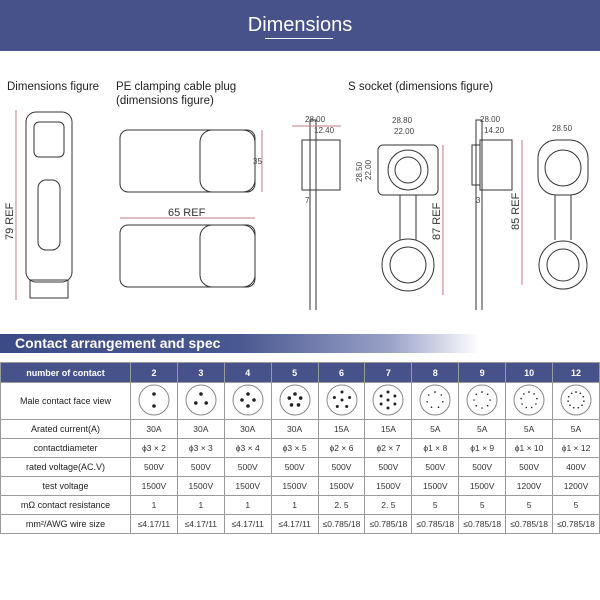 Image resolution: width=600 pixels, height=600 pixels. Describe the element at coordinates (65, 524) in the screenshot. I see `row-label: mm²/AWG wire size` at that location.